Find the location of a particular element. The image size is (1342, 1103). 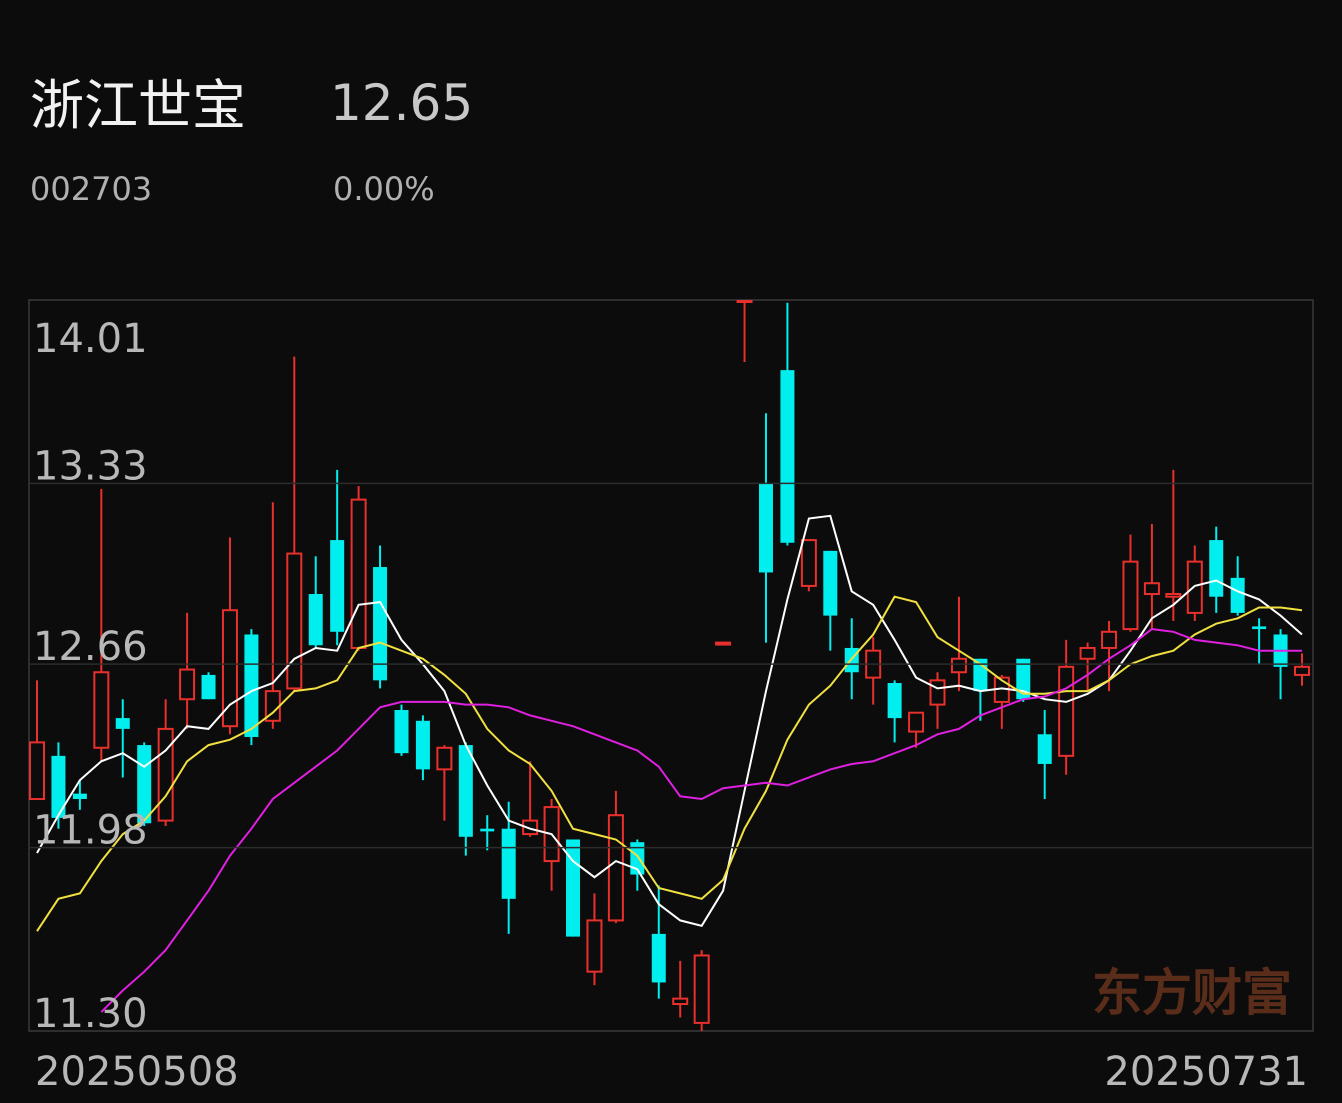

price-change: 0.00% is located at coordinates (384, 189).